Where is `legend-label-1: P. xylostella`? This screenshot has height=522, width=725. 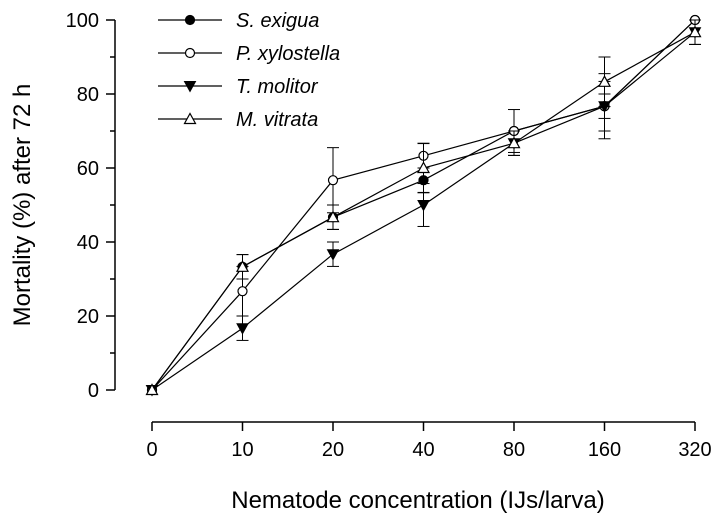 legend-label-1: P. xylostella is located at coordinates (288, 54).